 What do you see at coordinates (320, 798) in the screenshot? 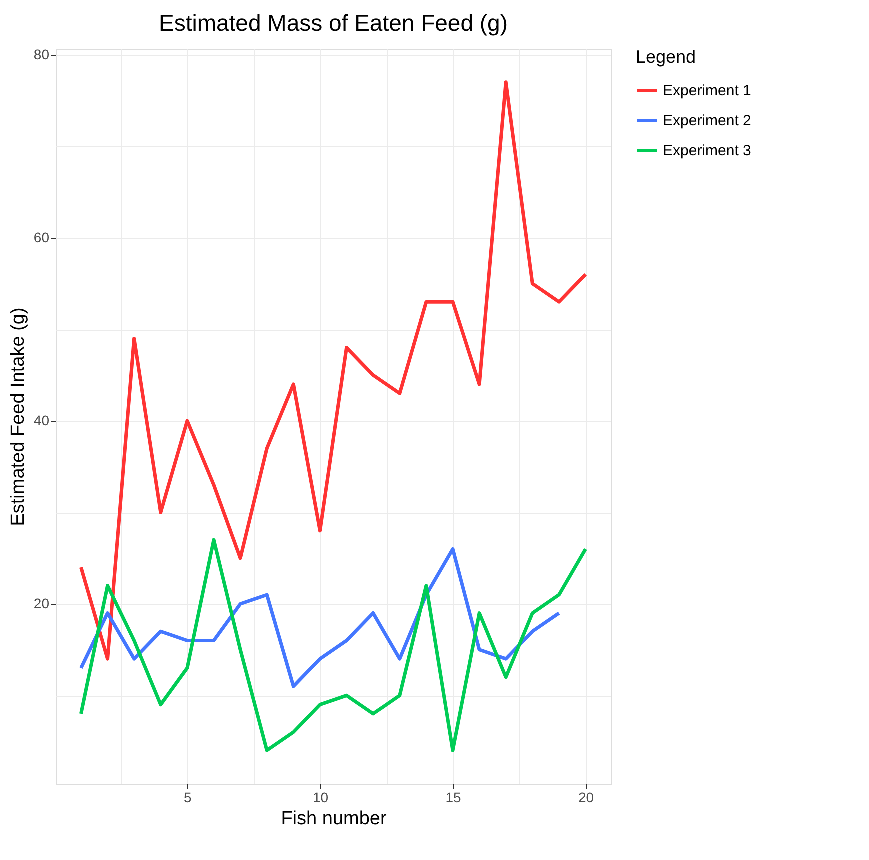
I see `x-tick-label: 10` at bounding box center [320, 798].